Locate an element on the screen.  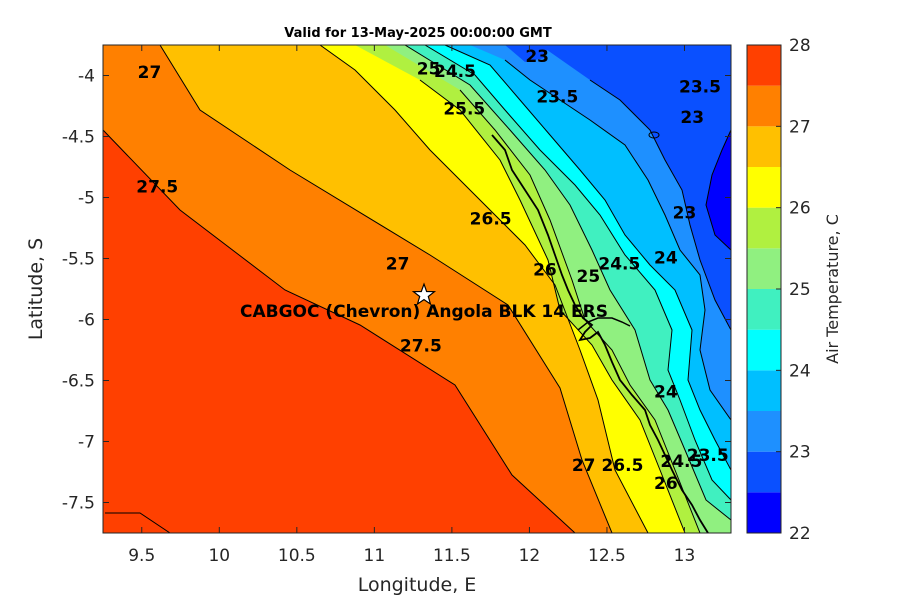
y-tick-label: -5.5 is located at coordinates (78, 260).